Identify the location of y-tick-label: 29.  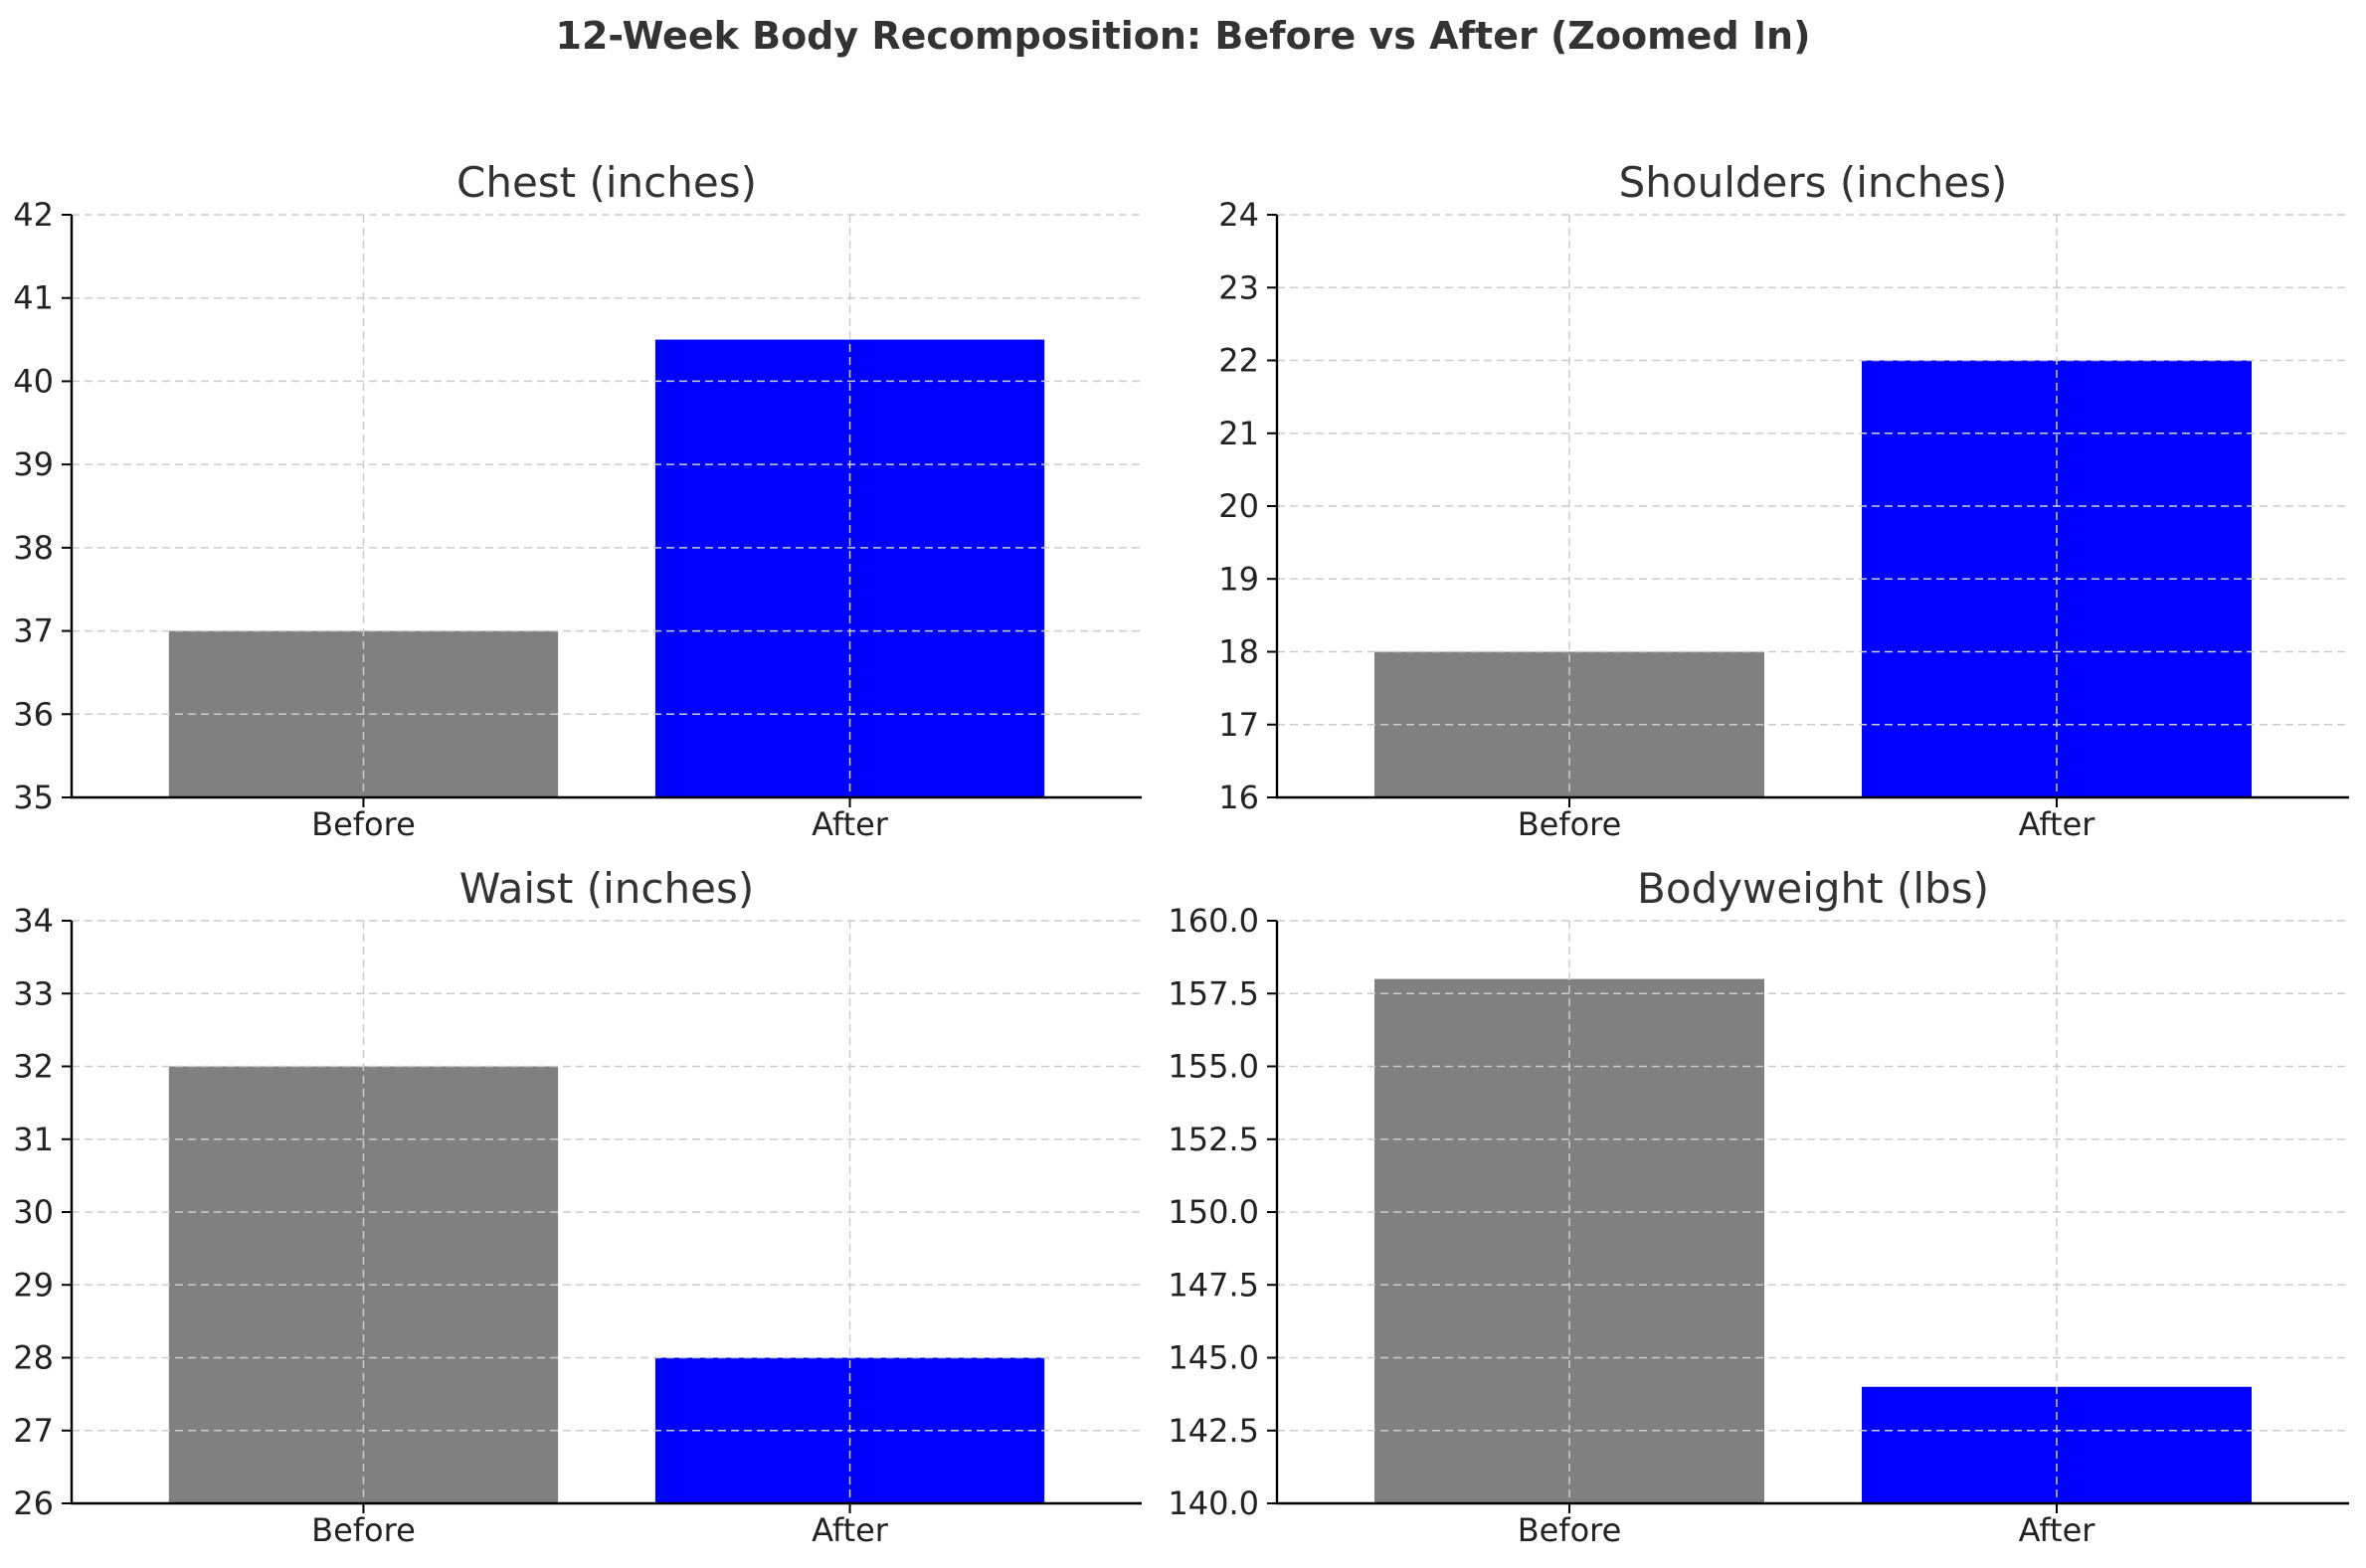
(33, 1285).